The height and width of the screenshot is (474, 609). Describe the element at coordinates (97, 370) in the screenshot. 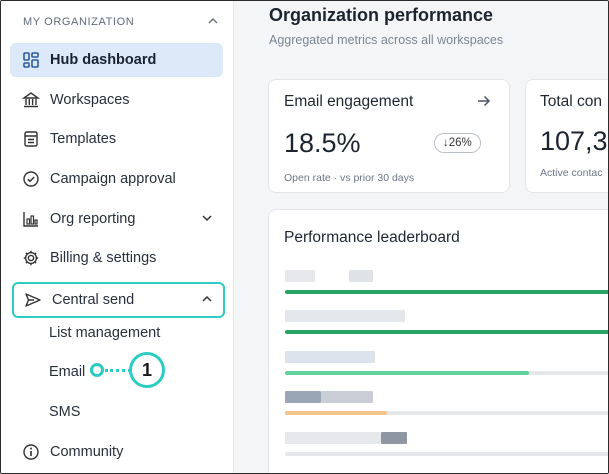

I see `callout-target-dot` at that location.